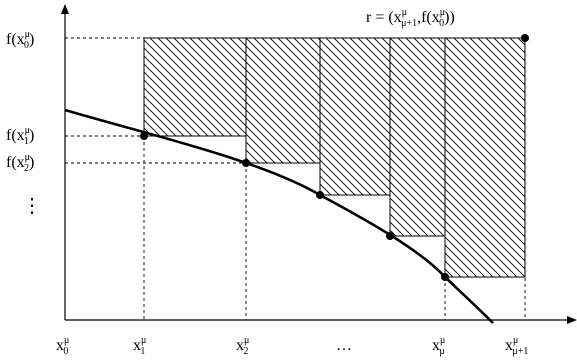  What do you see at coordinates (20, 40) in the screenshot?
I see `y-label-f0: f(xμ 0)` at bounding box center [20, 40].